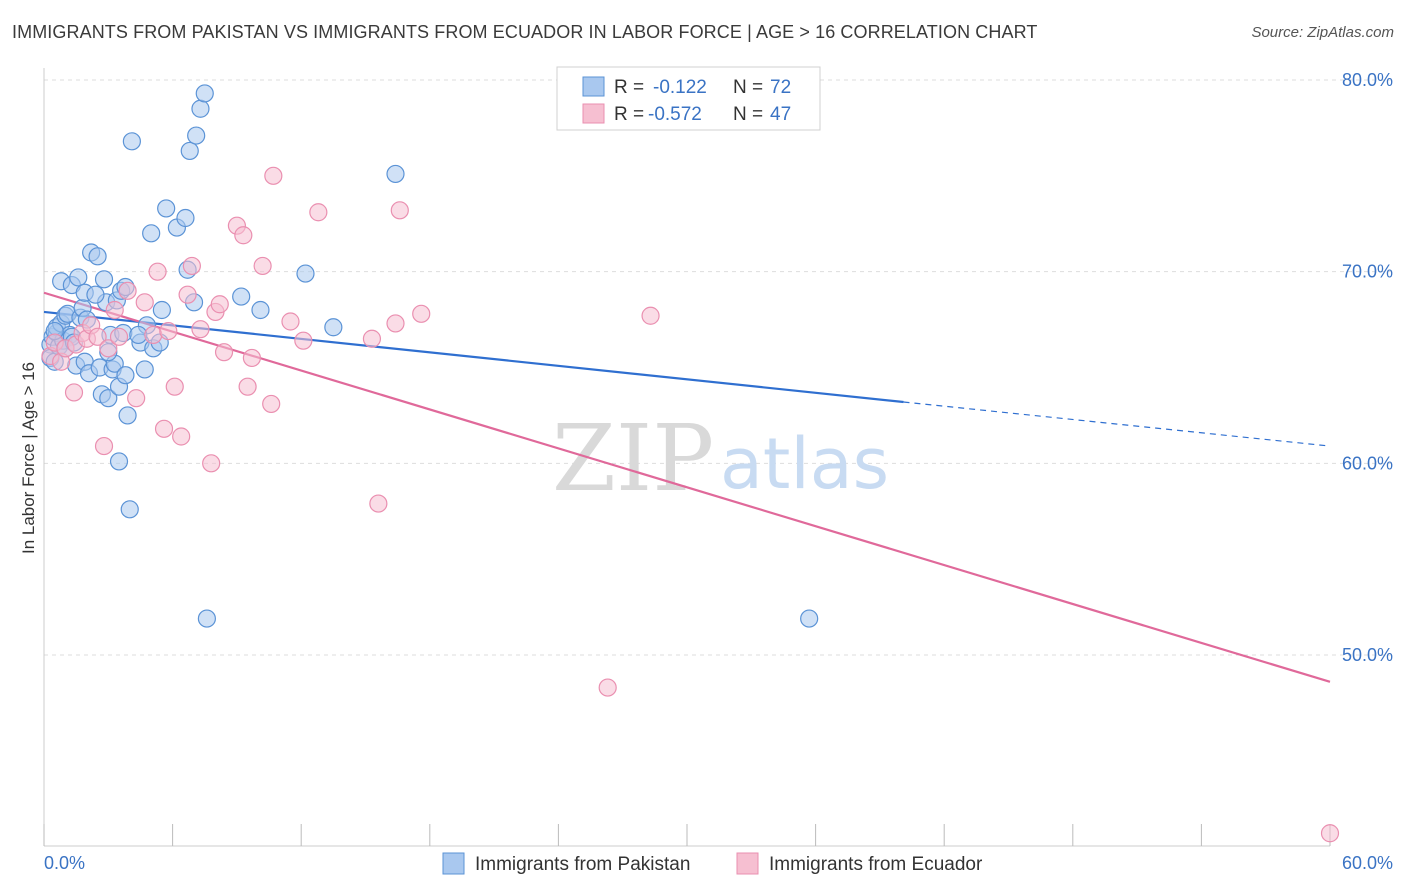 The image size is (1406, 892). What do you see at coordinates (1117, 424) in the screenshot?
I see `trend-line-extension-pakistan` at bounding box center [1117, 424].